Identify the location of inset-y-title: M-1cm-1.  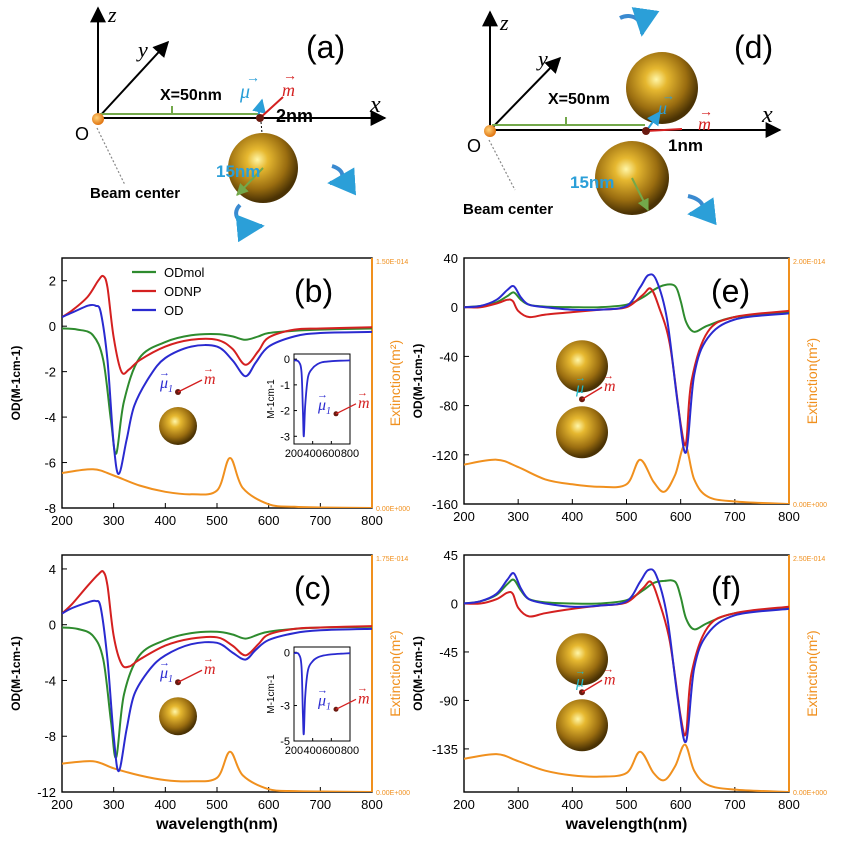
(271, 694).